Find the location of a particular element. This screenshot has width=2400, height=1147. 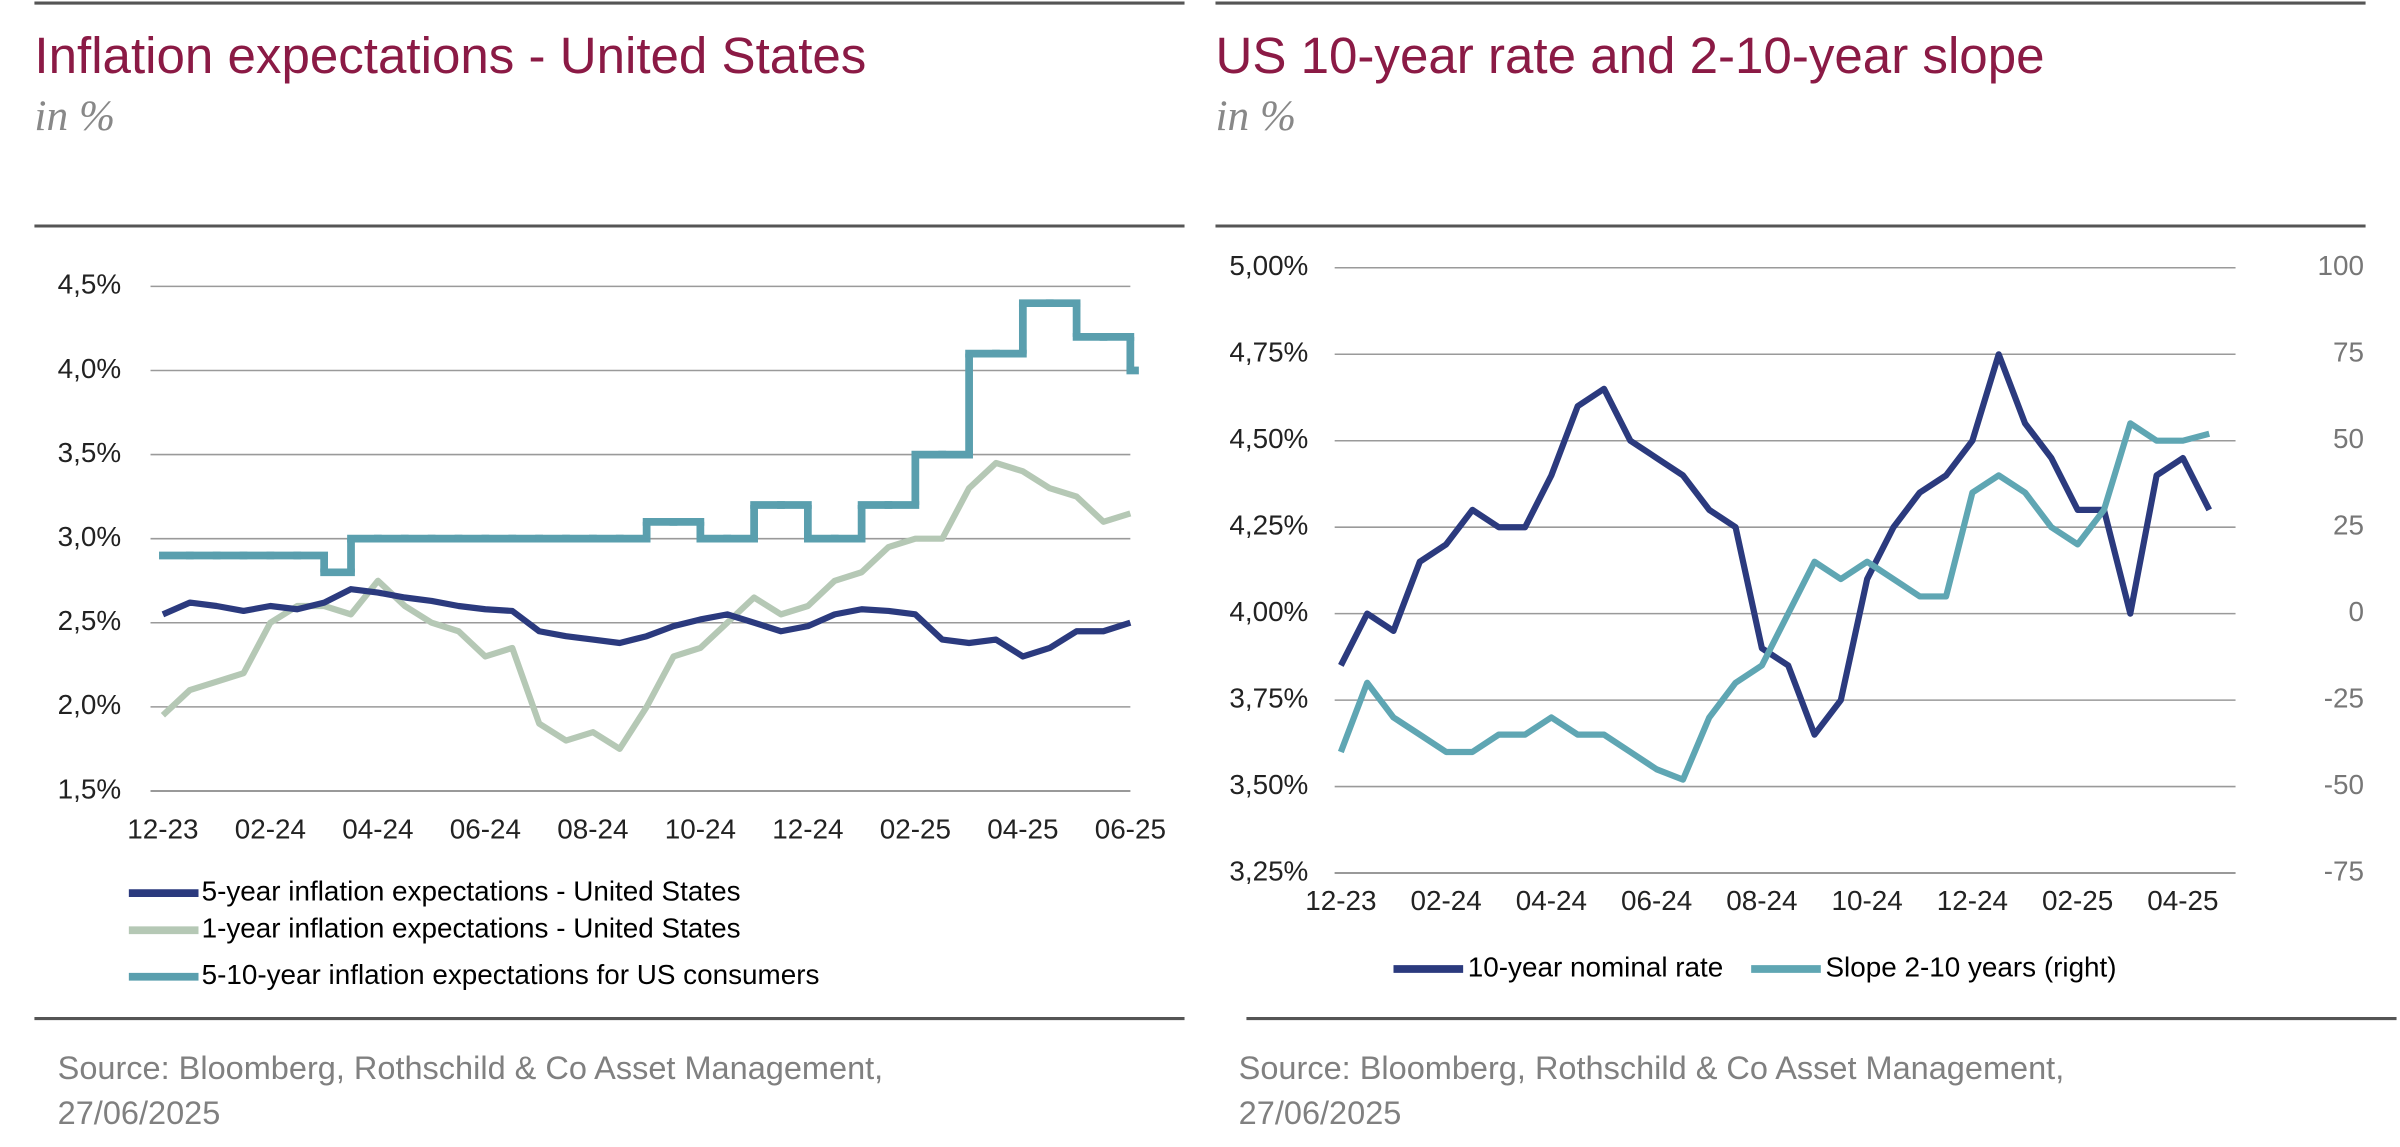

y2-tick-label: 50 is located at coordinates (2348, 438).